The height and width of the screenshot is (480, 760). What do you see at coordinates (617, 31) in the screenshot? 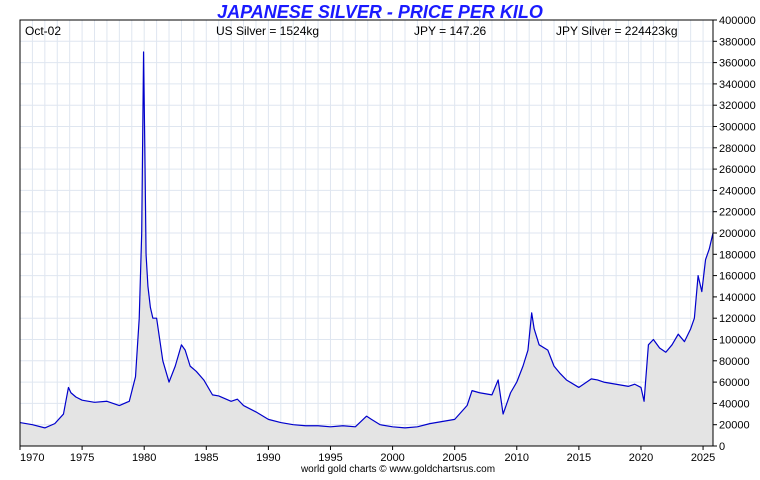
I see `jpy-silver-label: JPY Silver = 224423kg` at bounding box center [617, 31].